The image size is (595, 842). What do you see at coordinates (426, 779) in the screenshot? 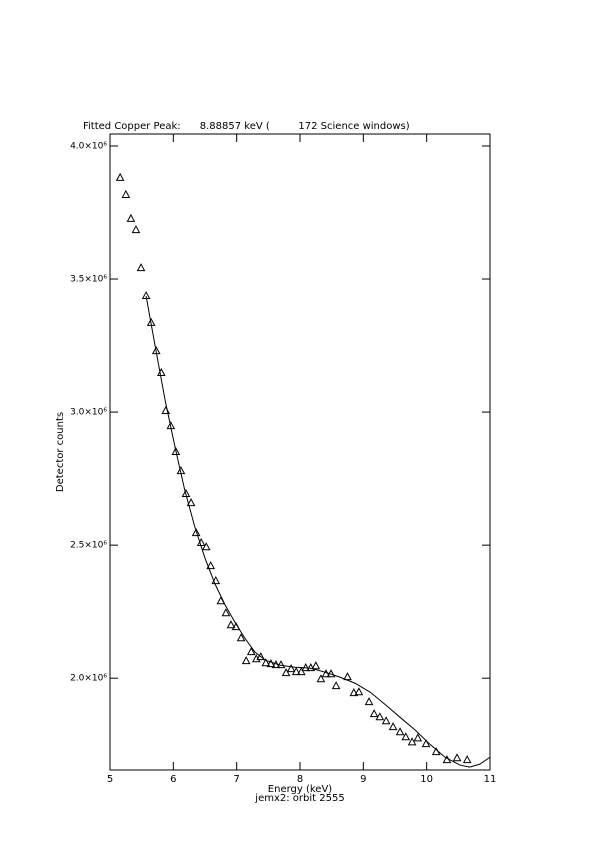
I see `x-tick-label: 10` at bounding box center [426, 779].